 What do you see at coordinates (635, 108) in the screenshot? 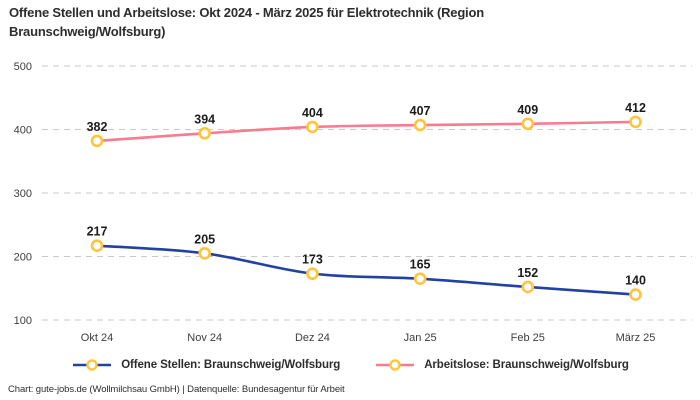
I see `data-point-label: 412` at bounding box center [635, 108].